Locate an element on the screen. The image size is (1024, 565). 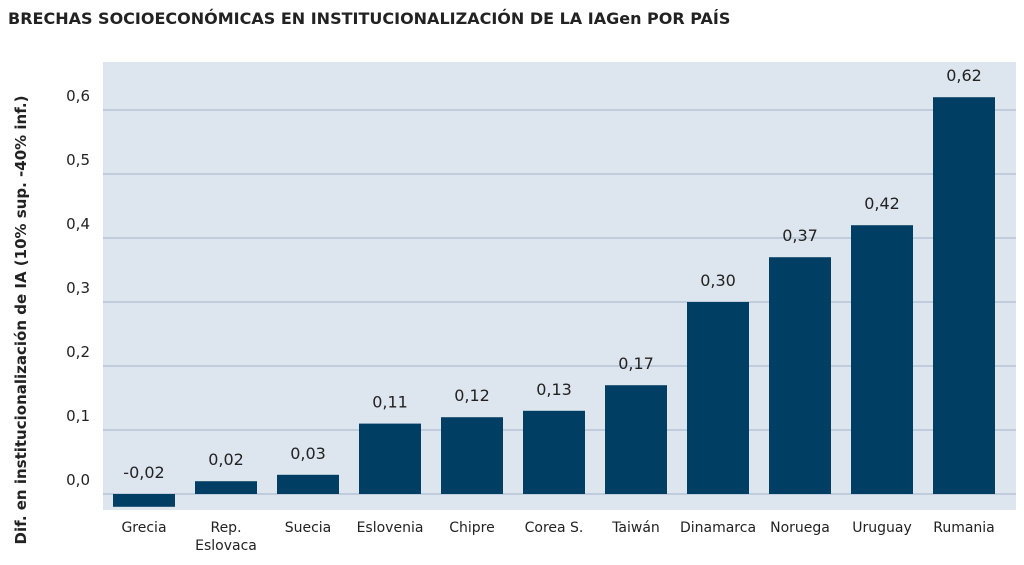
x-tick-label: Eslovenia is located at coordinates (390, 528).